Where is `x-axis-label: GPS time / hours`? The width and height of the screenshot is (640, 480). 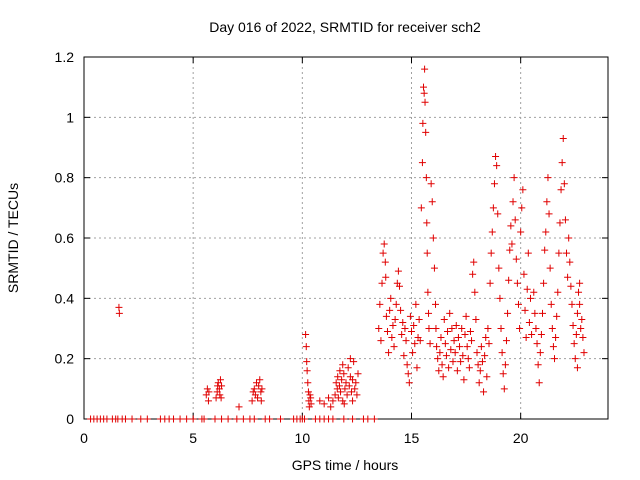
x-axis-label: GPS time / hours is located at coordinates (345, 465).